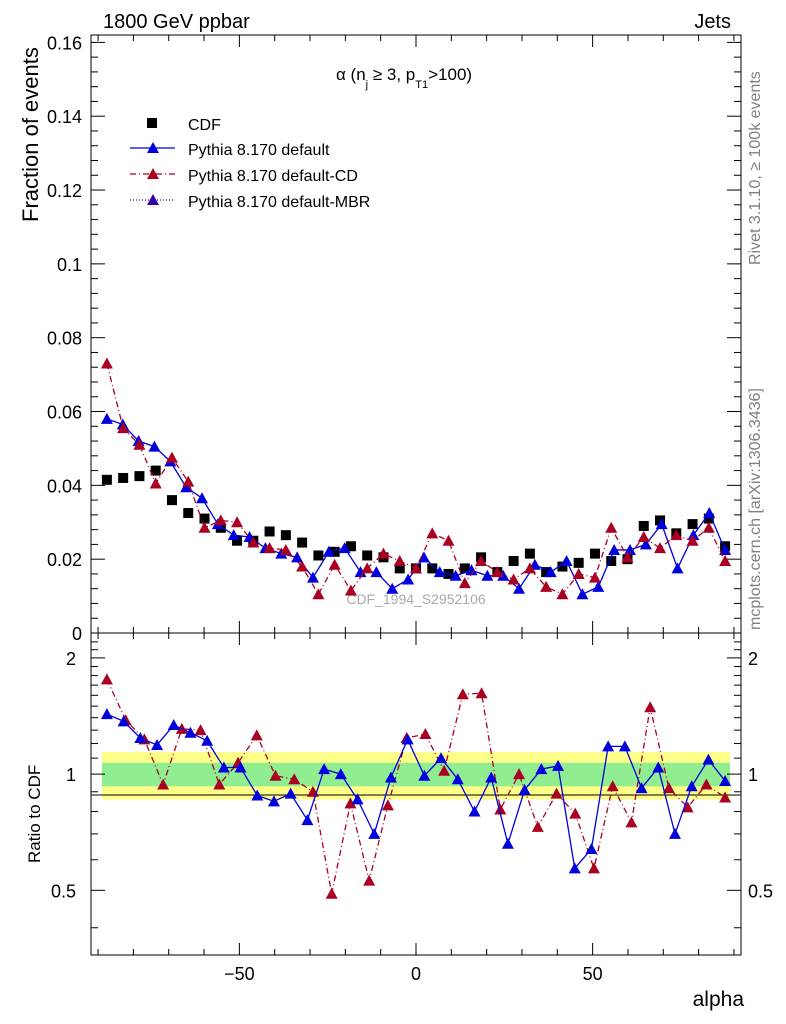 This screenshot has height=1024, width=786. What do you see at coordinates (755, 509) in the screenshot?
I see `mcplots-reference: mcplots.cern.ch [arXiv:1306.3436]` at bounding box center [755, 509].